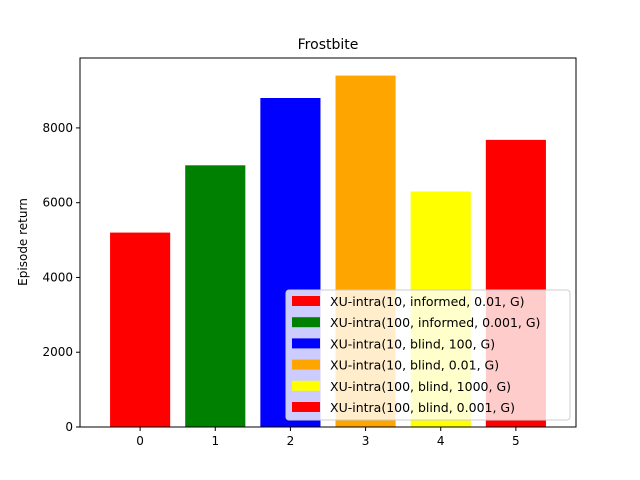 This screenshot has width=640, height=480. I want to click on y-axis: 0 2000 4000 6000 8000, so click(61, 277).